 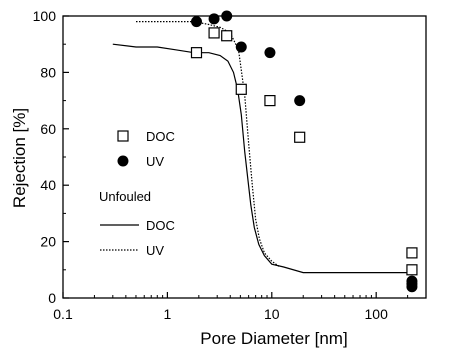 I want to click on legend: DOC UV Unfouled DOC UV, so click(x=137, y=193).